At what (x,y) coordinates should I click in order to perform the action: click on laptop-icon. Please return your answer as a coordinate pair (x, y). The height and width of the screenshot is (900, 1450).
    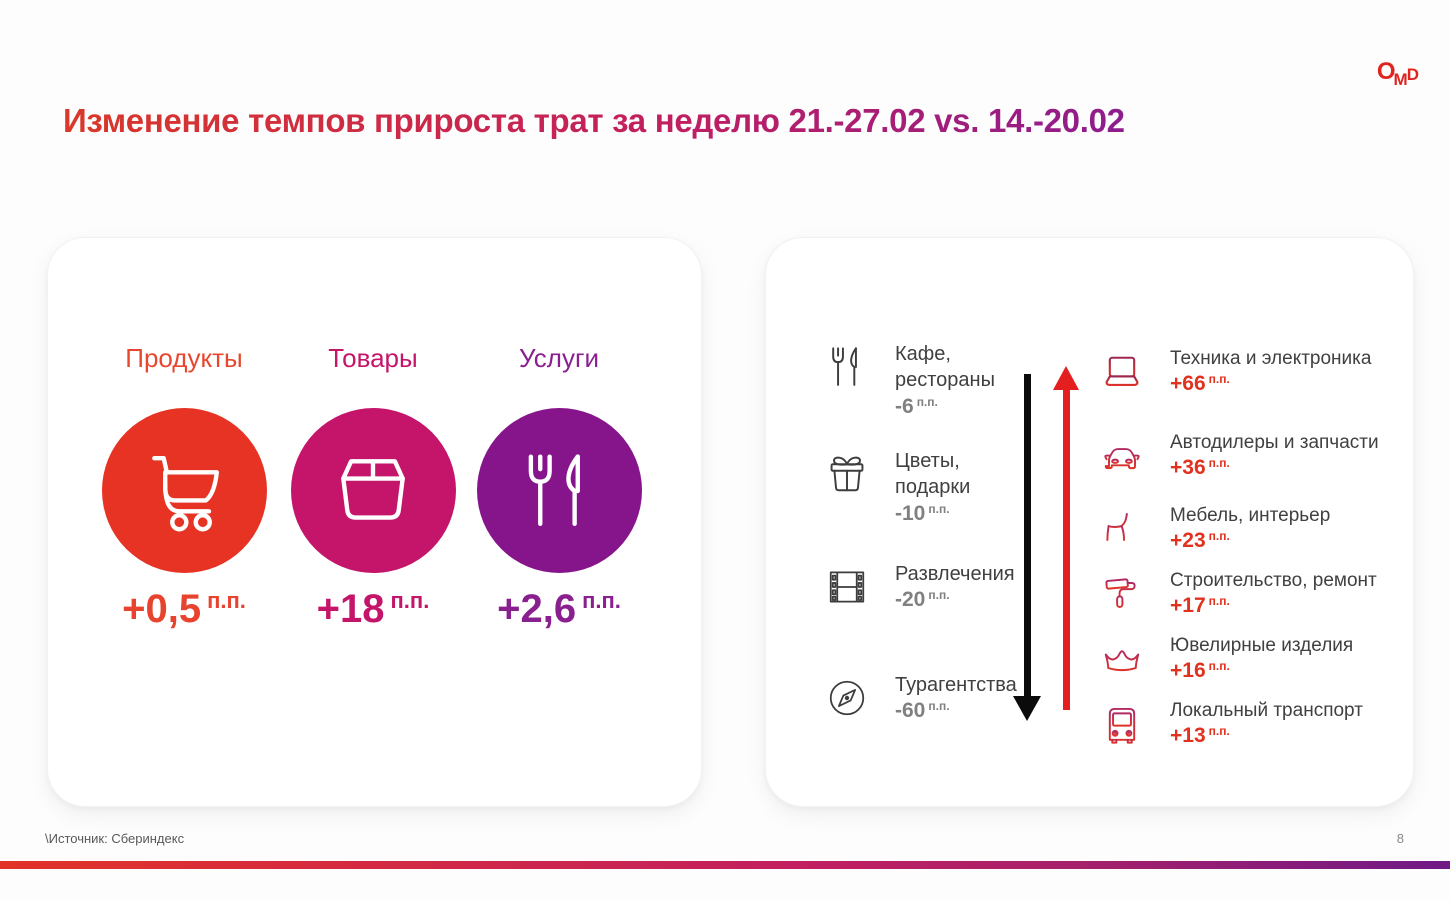
    Looking at the image, I should click on (1122, 374).